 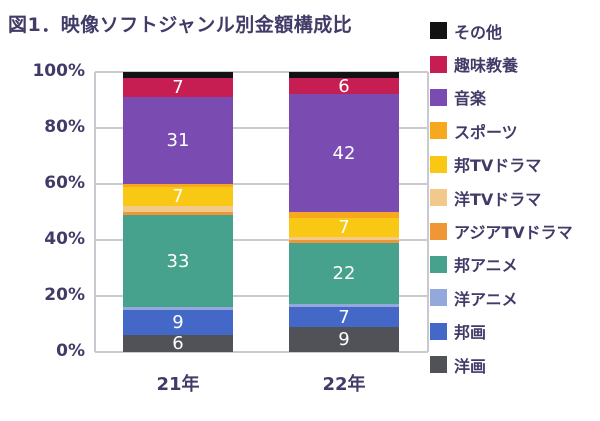 I want to click on legend-label: 洋TVドラマ, so click(x=498, y=199).